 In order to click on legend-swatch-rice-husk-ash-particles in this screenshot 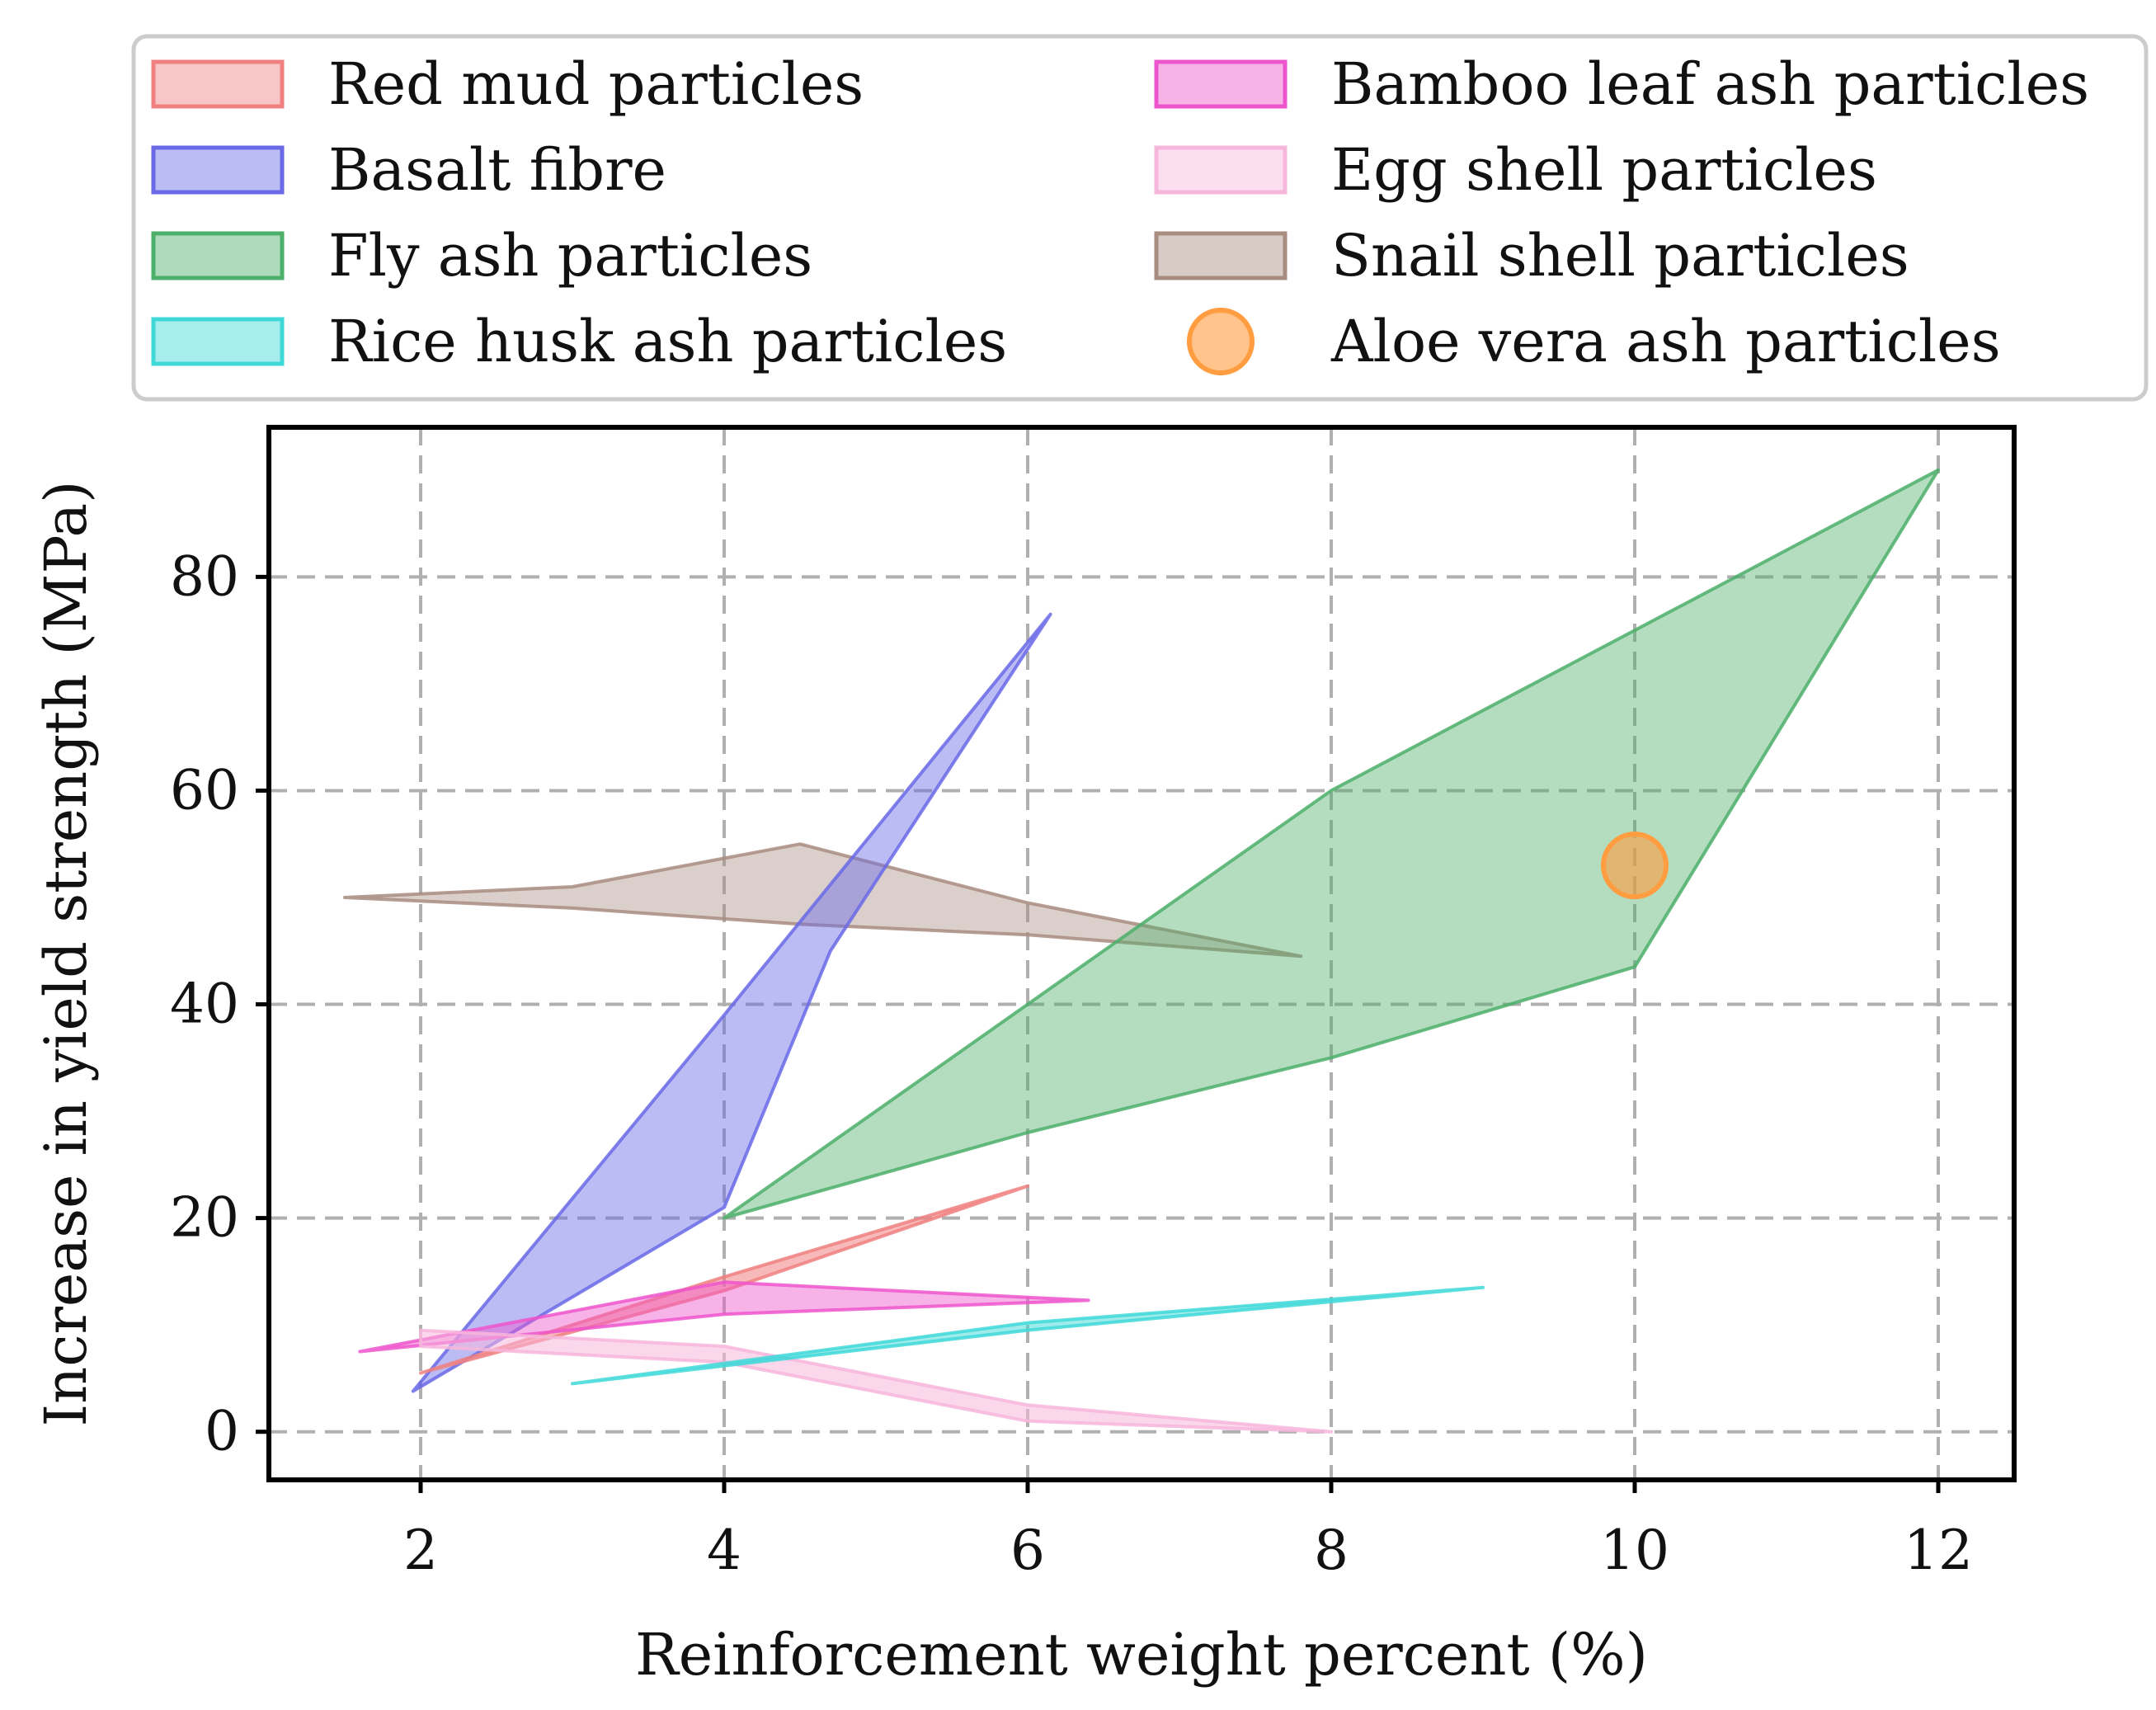, I will do `click(218, 341)`.